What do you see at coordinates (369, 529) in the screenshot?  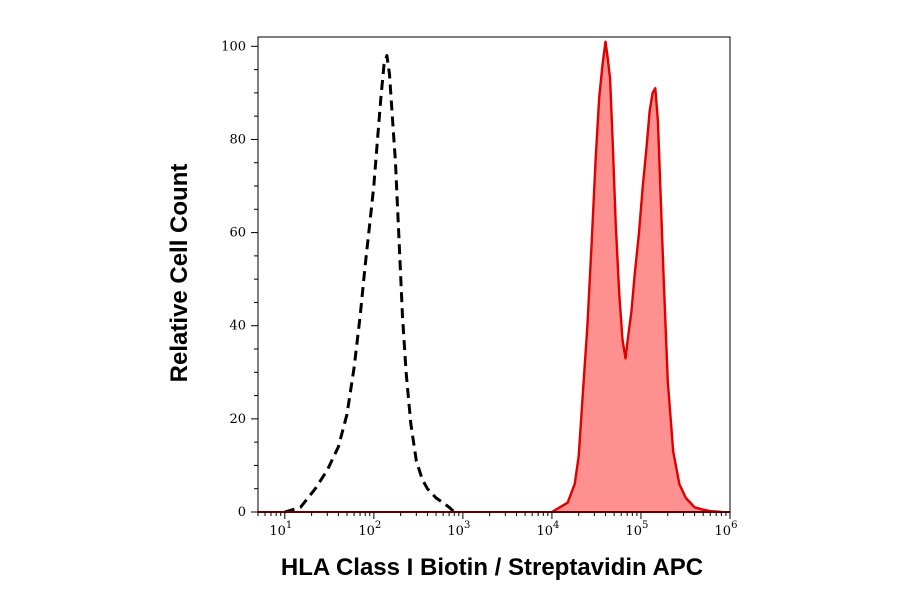 I see `x-tick-label: 10²` at bounding box center [369, 529].